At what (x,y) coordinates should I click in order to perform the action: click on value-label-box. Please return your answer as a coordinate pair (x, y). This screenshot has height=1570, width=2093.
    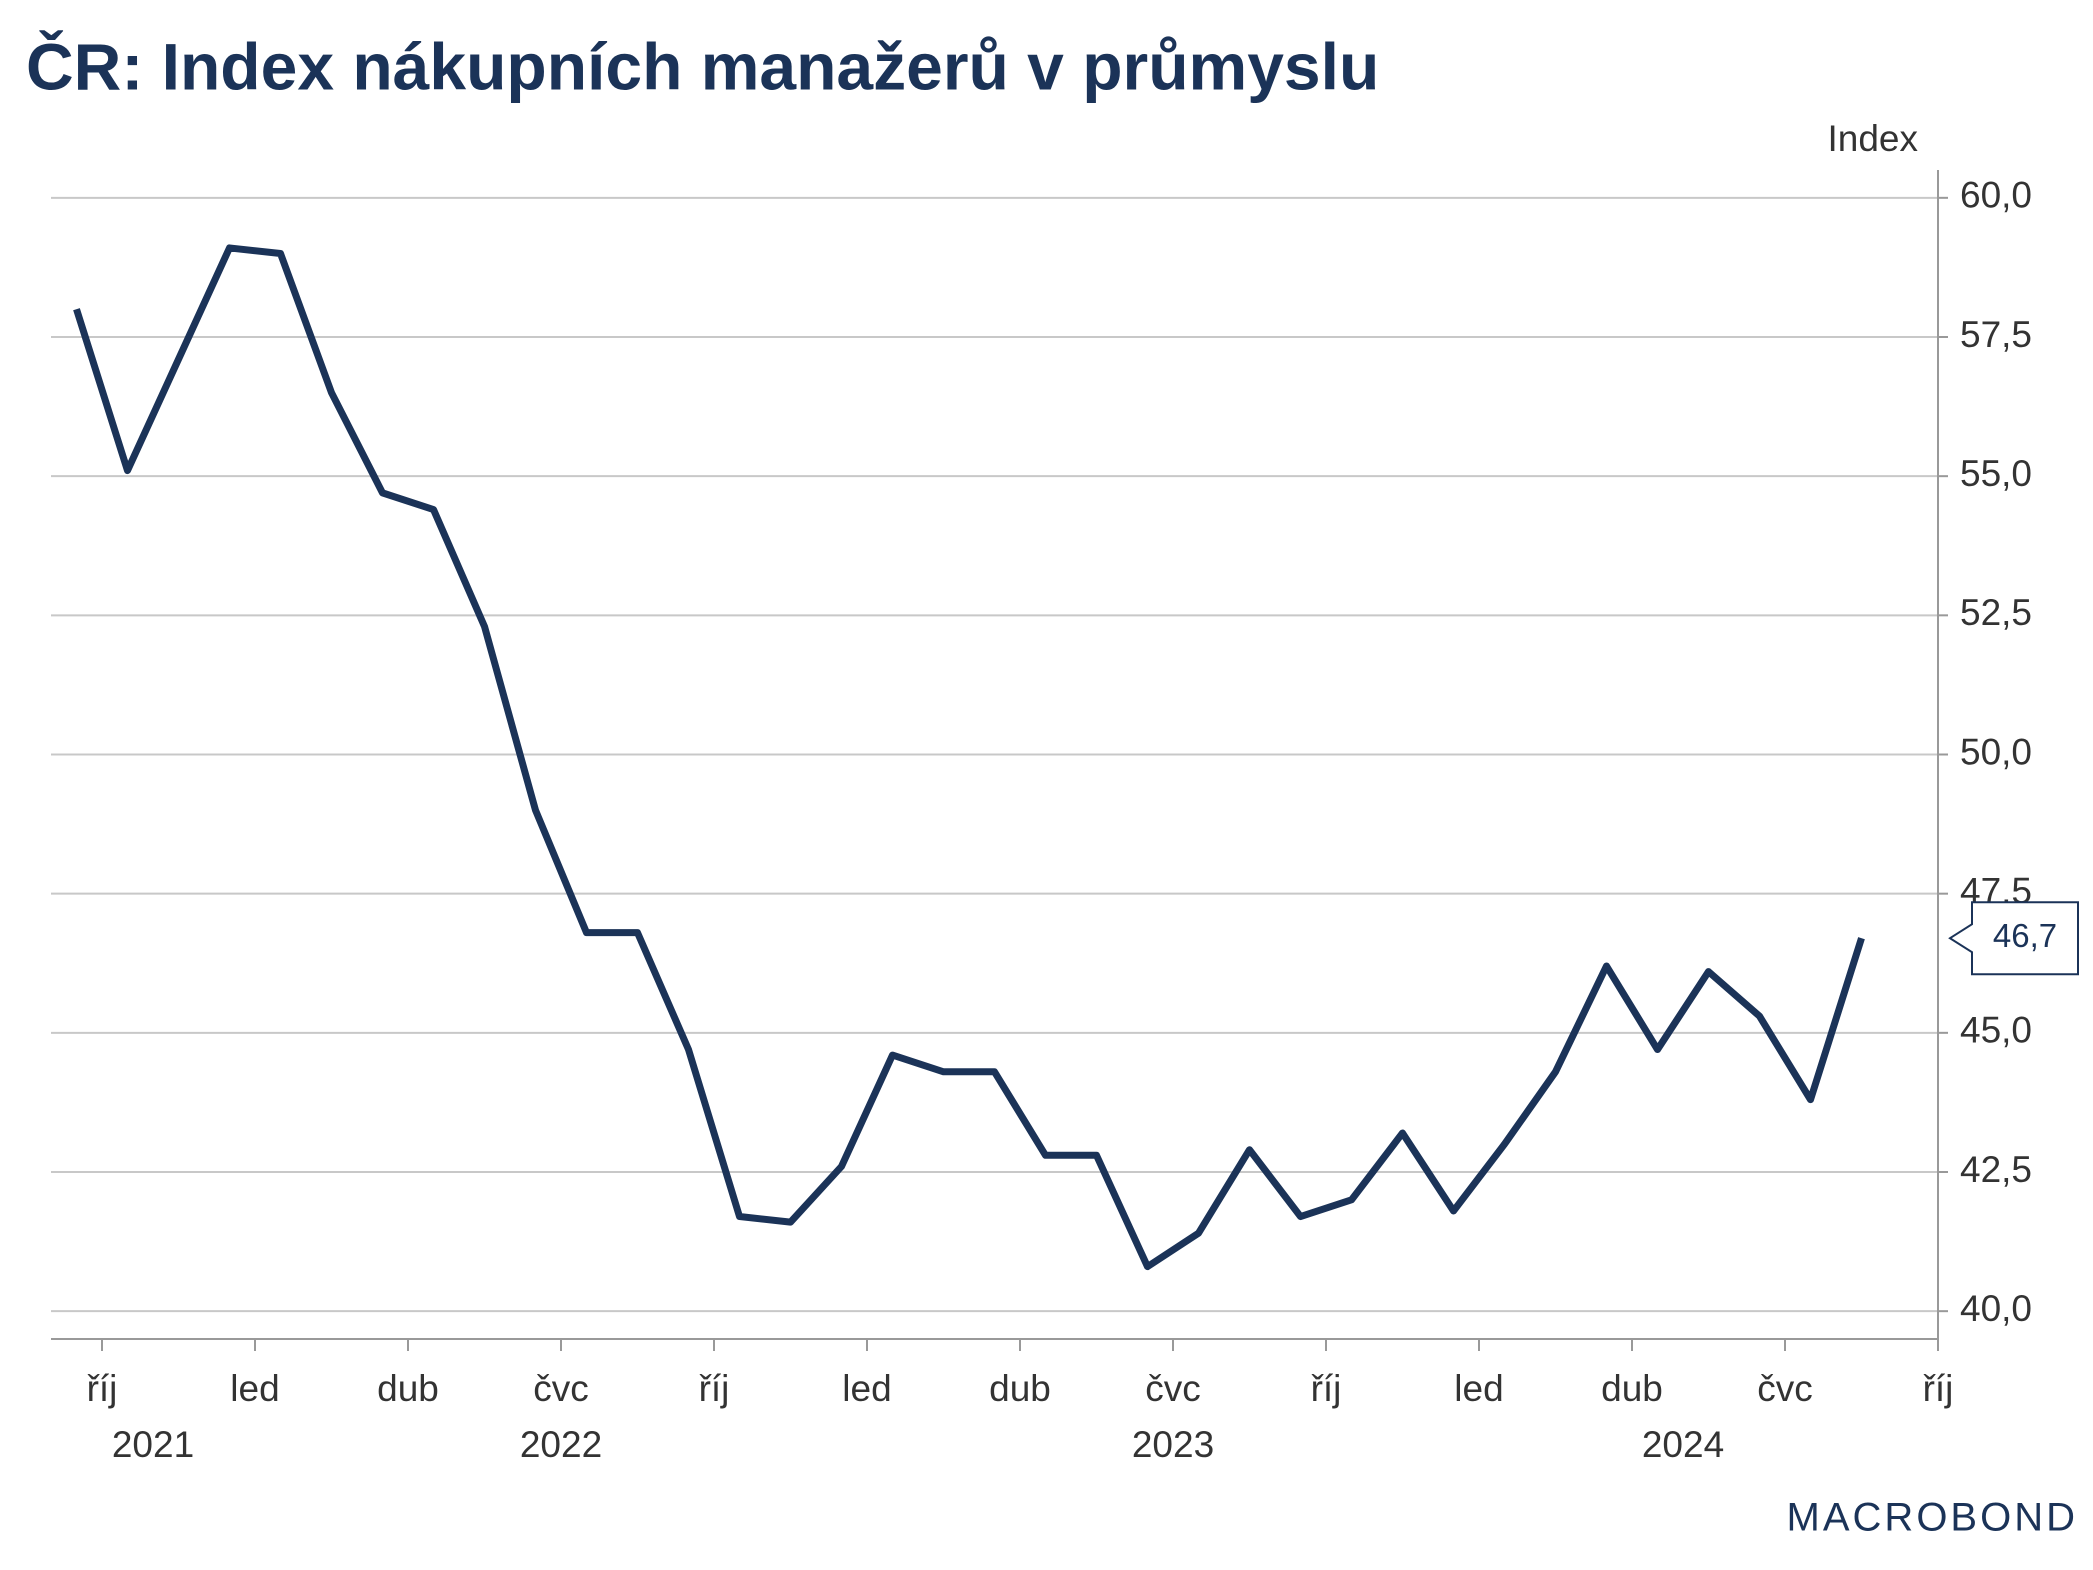
    Looking at the image, I should click on (2013, 938).